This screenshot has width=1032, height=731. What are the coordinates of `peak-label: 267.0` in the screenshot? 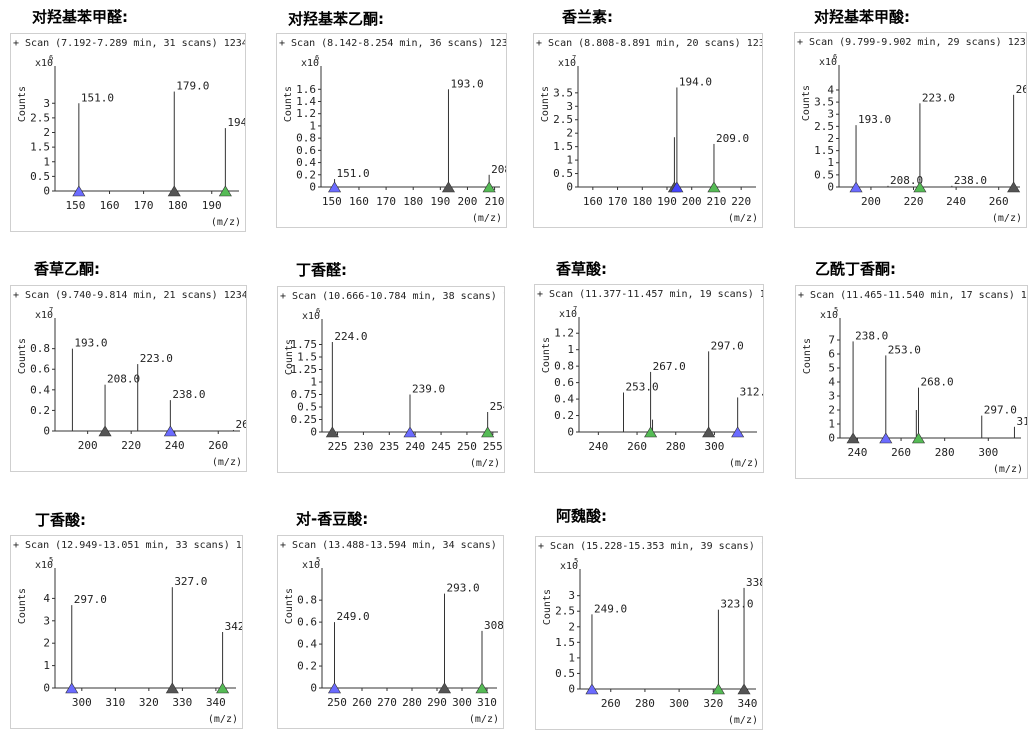 It's located at (240, 424).